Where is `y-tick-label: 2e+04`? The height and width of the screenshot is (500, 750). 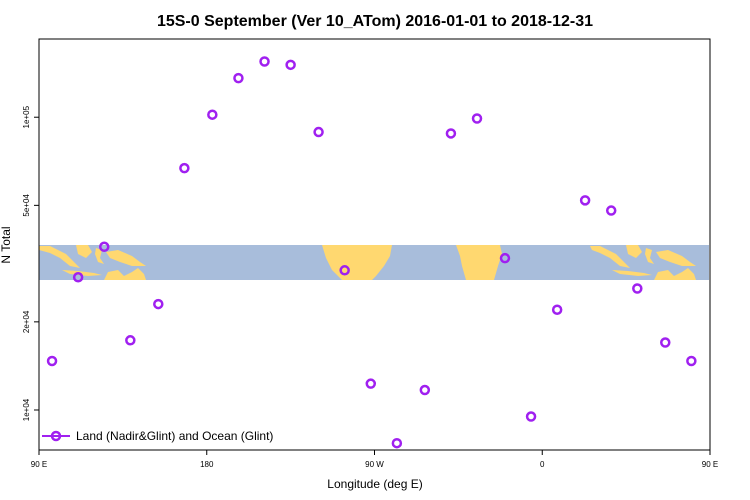
y-tick-label: 2e+04 is located at coordinates (26, 321).